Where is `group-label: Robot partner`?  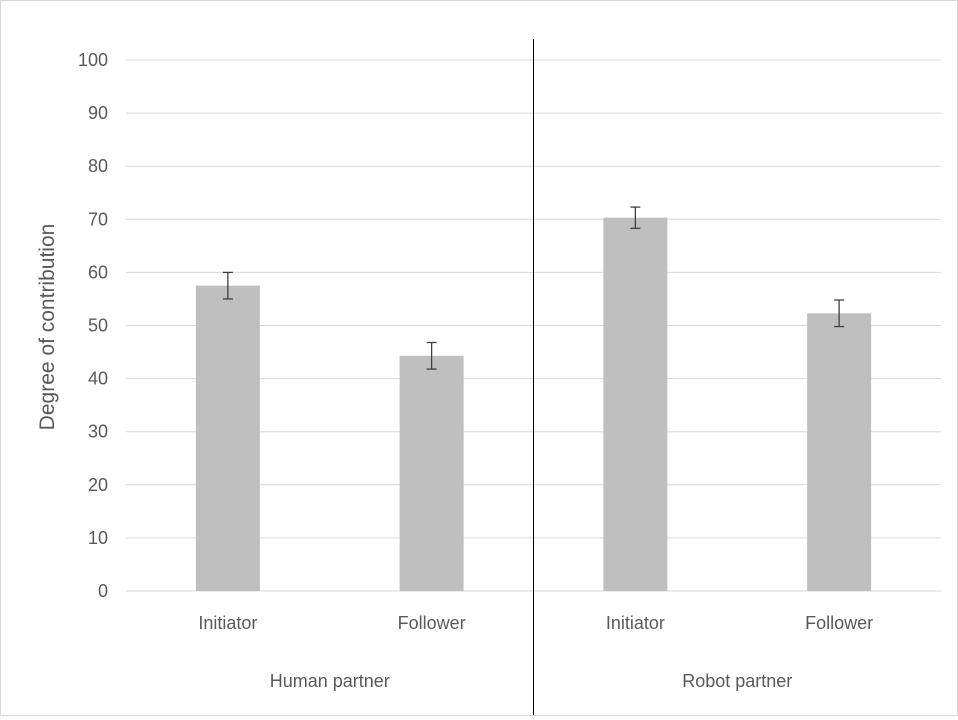 group-label: Robot partner is located at coordinates (737, 681).